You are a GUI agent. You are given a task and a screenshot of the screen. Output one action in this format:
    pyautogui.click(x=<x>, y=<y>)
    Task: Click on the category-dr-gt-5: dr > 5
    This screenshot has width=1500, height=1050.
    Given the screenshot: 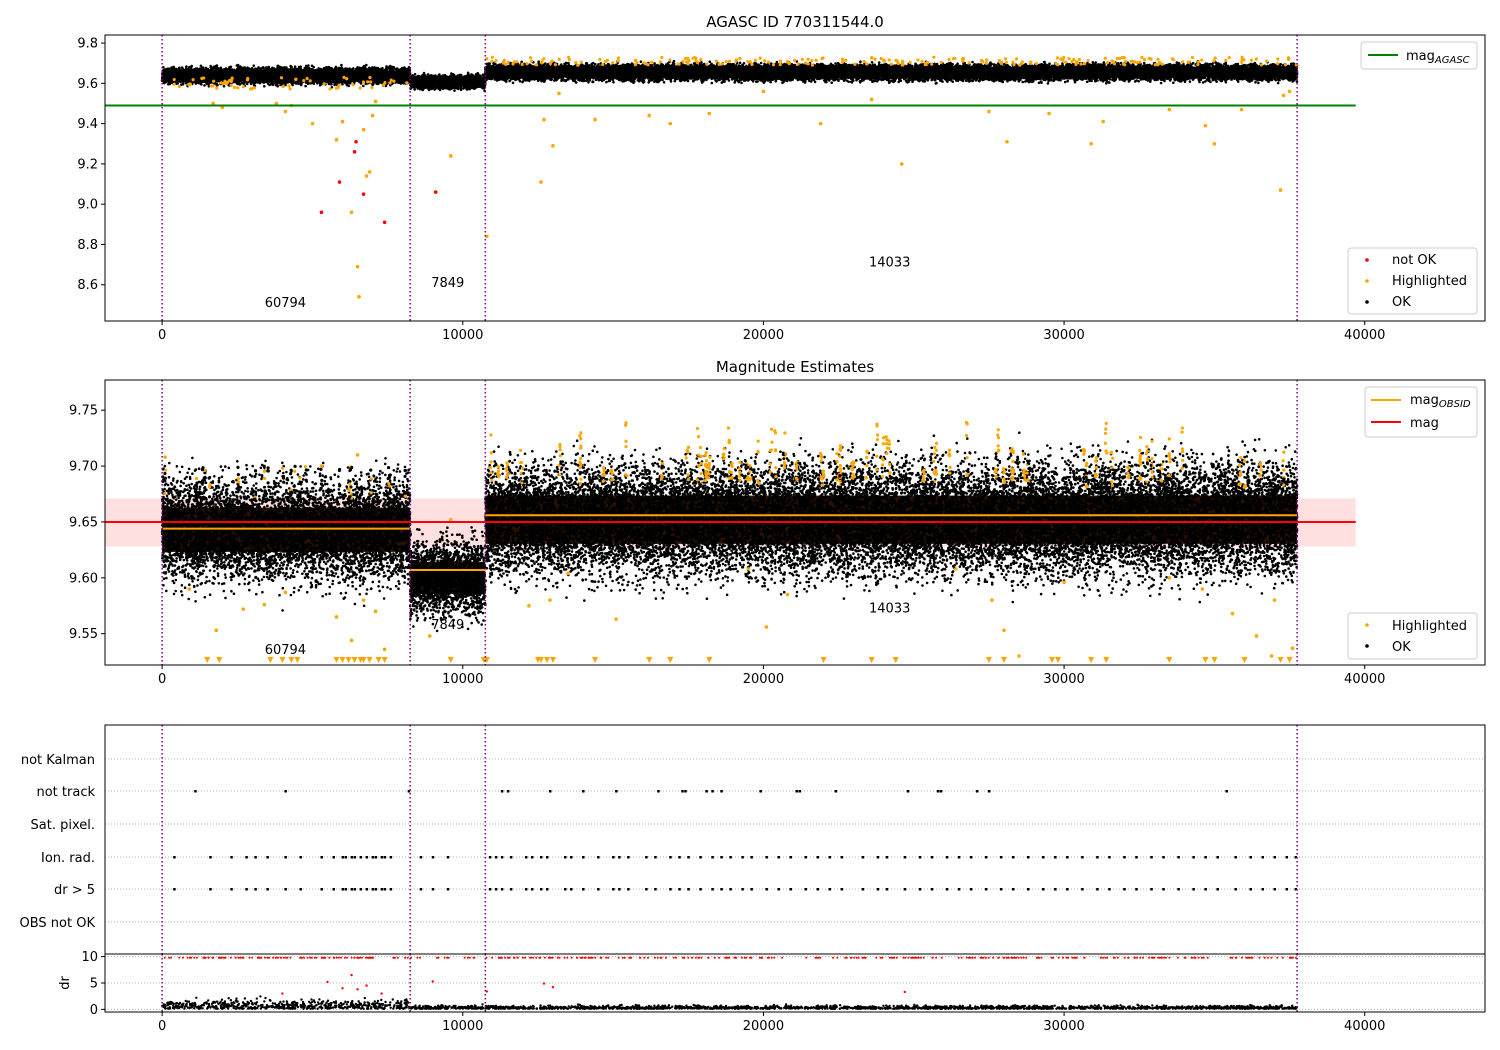 What is the action you would take?
    pyautogui.click(x=74, y=890)
    